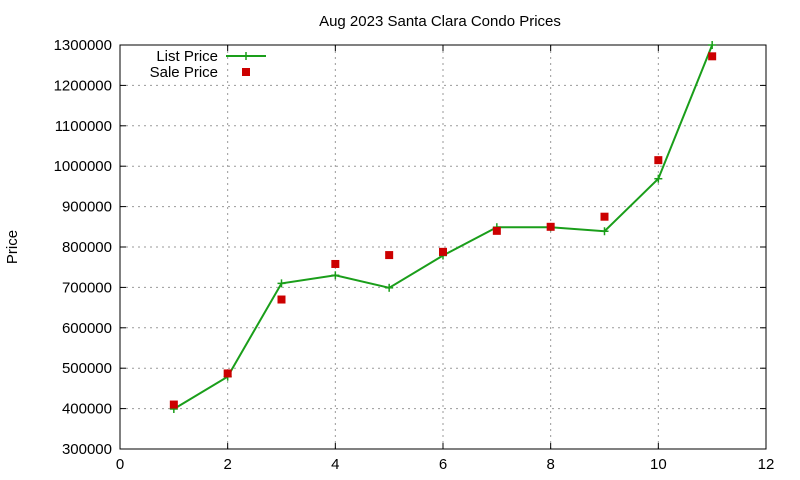  Describe the element at coordinates (766, 464) in the screenshot. I see `x-tick-label: 12` at that location.